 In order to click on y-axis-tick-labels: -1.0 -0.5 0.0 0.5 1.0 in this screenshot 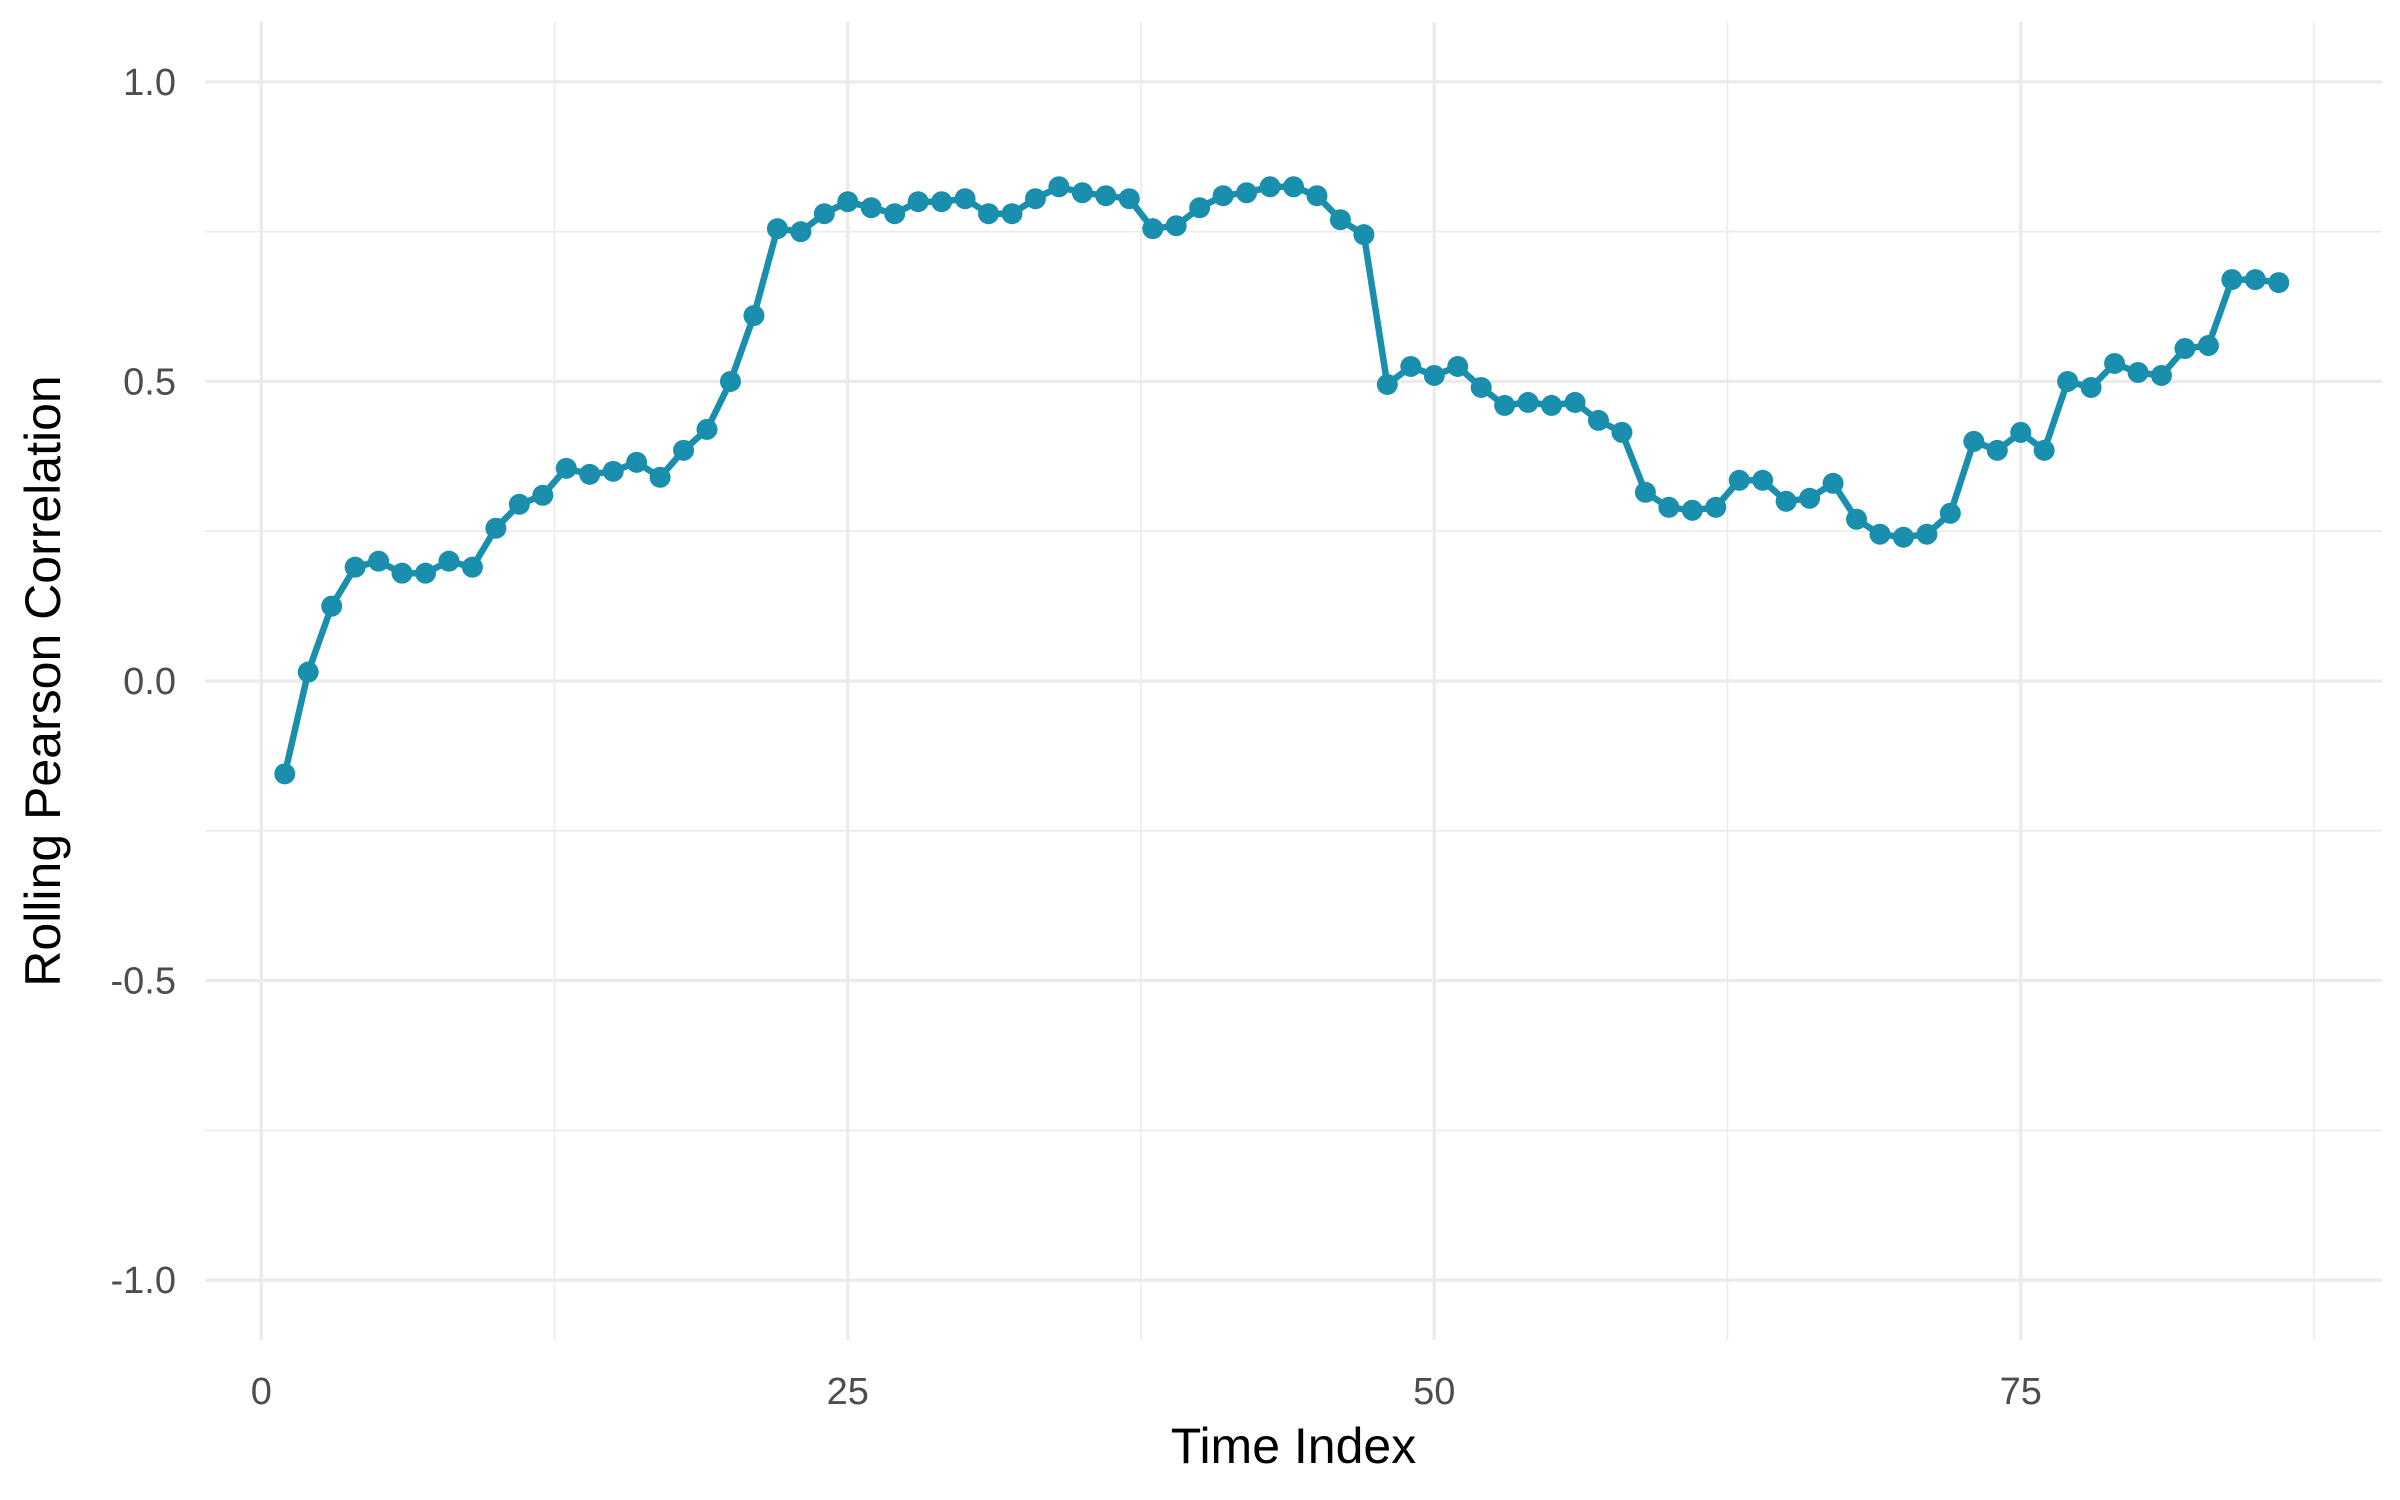, I will do `click(143, 682)`.